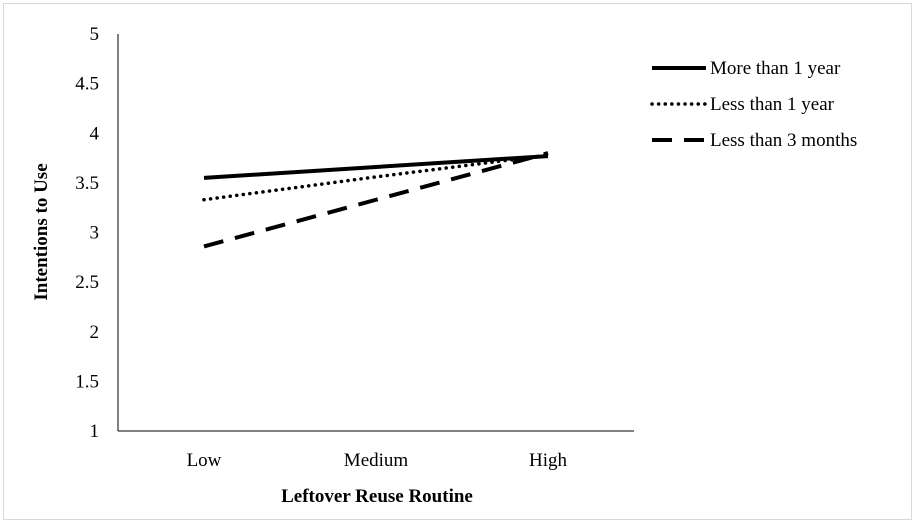 This screenshot has width=917, height=525. Describe the element at coordinates (377, 496) in the screenshot. I see `x-axis-title: Leftover Reuse Routine` at that location.